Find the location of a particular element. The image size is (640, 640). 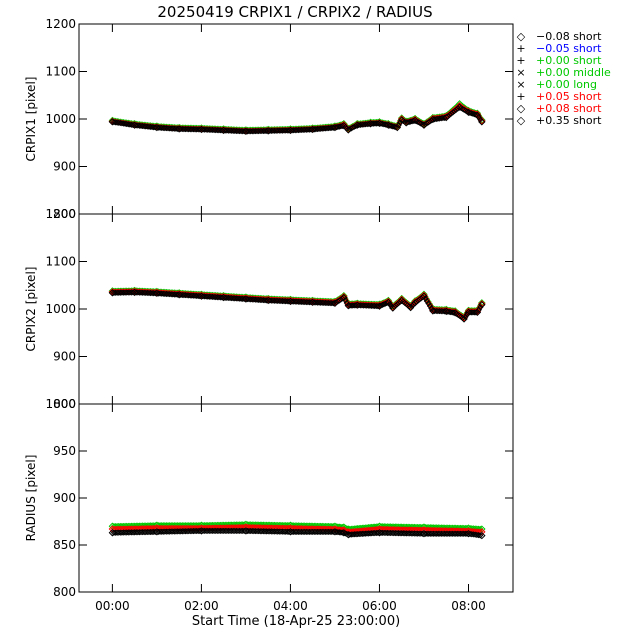

y-axis-label: CRPIX1 [pixel] is located at coordinates (31, 119).